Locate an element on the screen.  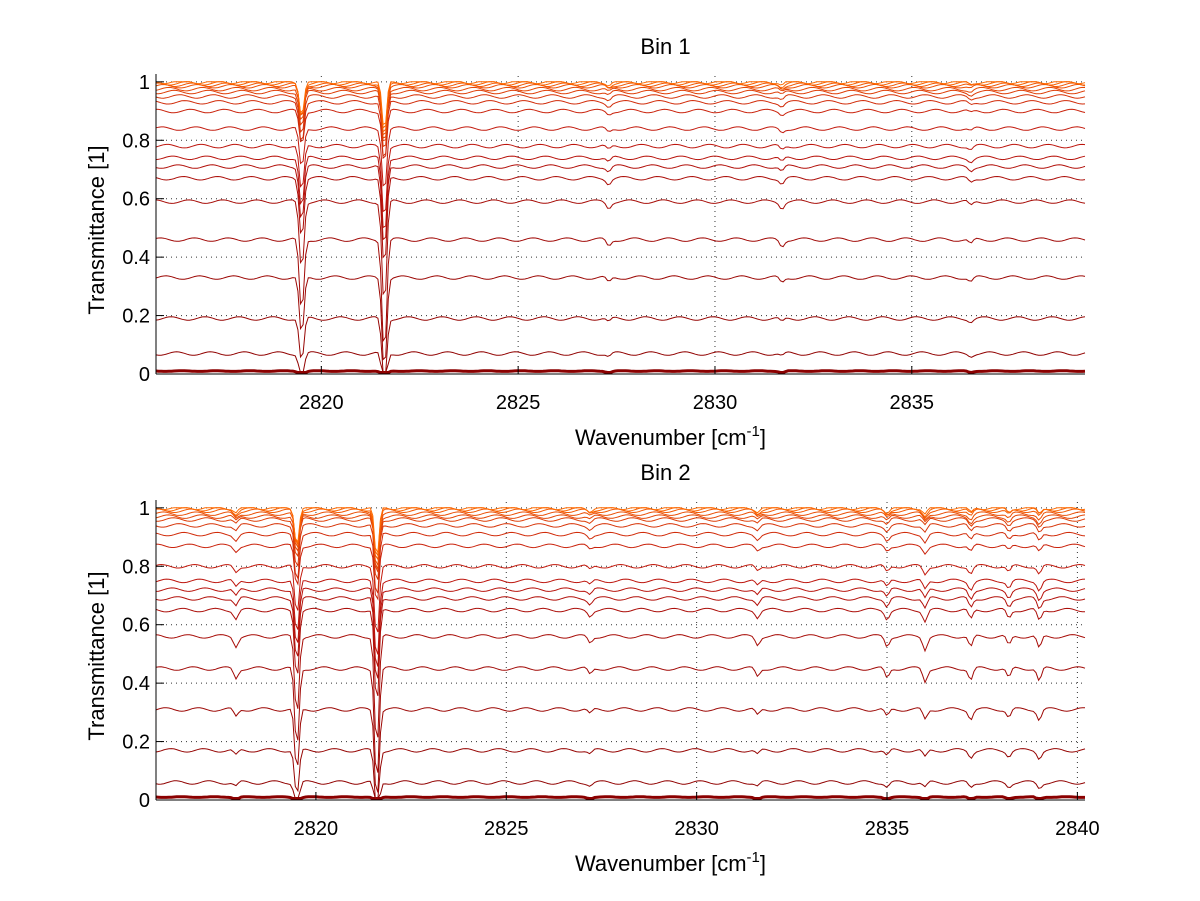
chart-title: Bin 2 is located at coordinates (665, 472).